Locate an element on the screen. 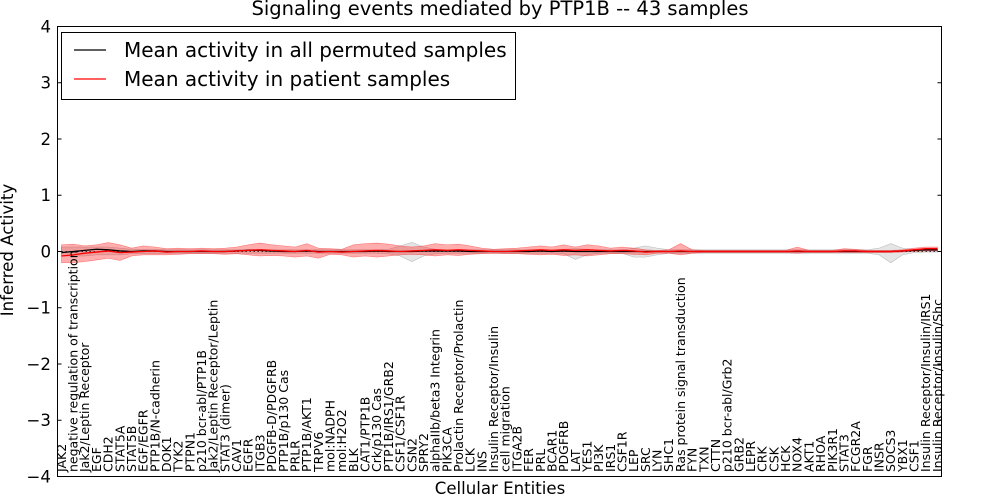 Image resolution: width=1000 pixels, height=500 pixels. x-category-label: CAV1 is located at coordinates (236, 455).